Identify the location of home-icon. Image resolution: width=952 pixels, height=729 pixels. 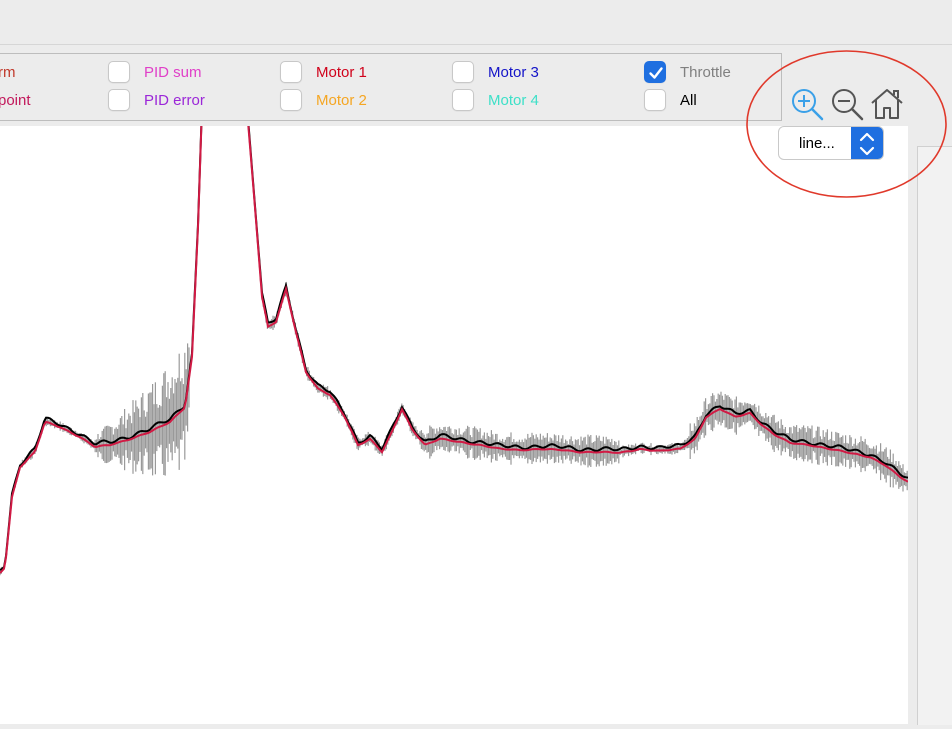
(887, 104).